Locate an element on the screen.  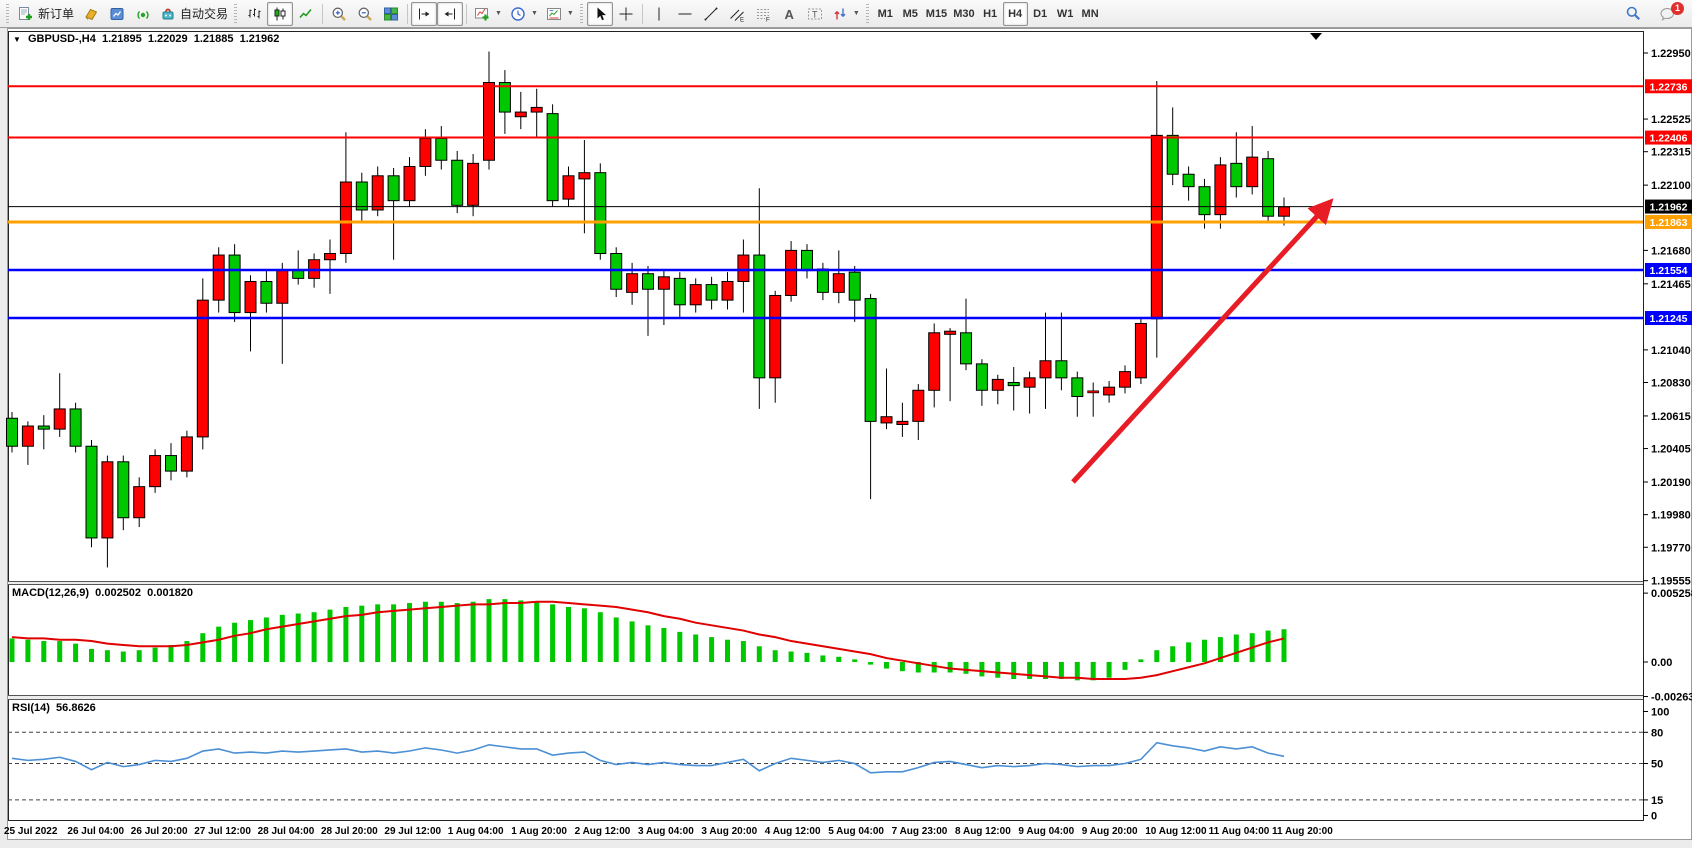
macd-signal-value: 0.001820 is located at coordinates (170, 593).